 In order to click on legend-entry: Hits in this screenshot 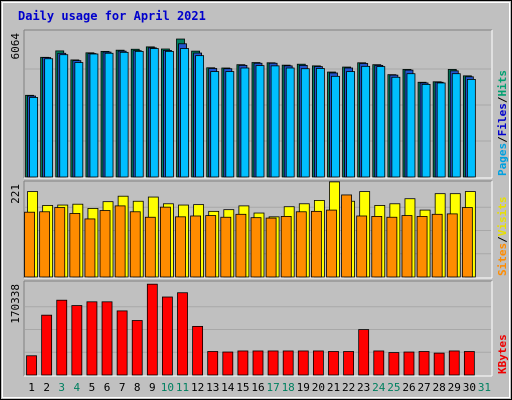, I will do `click(502, 83)`.